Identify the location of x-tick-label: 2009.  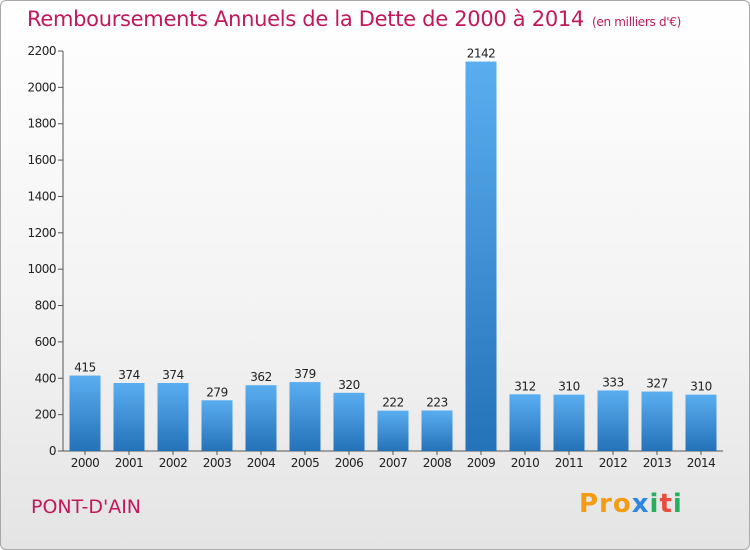
(481, 463).